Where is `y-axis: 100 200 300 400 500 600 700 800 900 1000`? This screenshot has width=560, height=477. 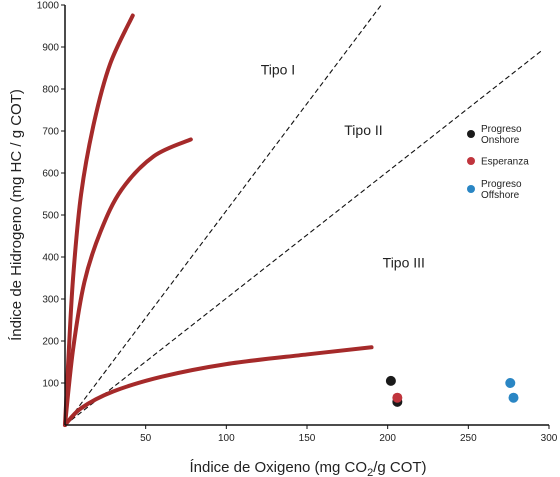
y-axis: 100 200 300 400 500 600 700 800 900 1000 is located at coordinates (51, 213).